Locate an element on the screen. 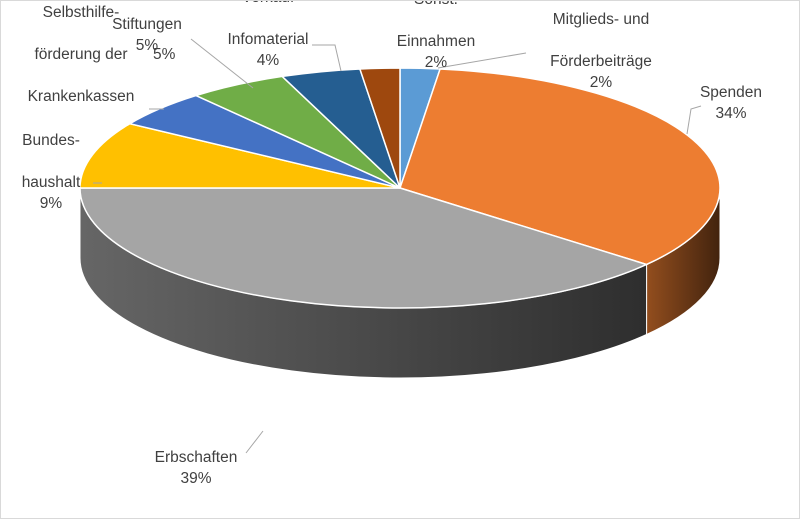  data-label-0-line-0: Mitglieds- und is located at coordinates (601, 19).